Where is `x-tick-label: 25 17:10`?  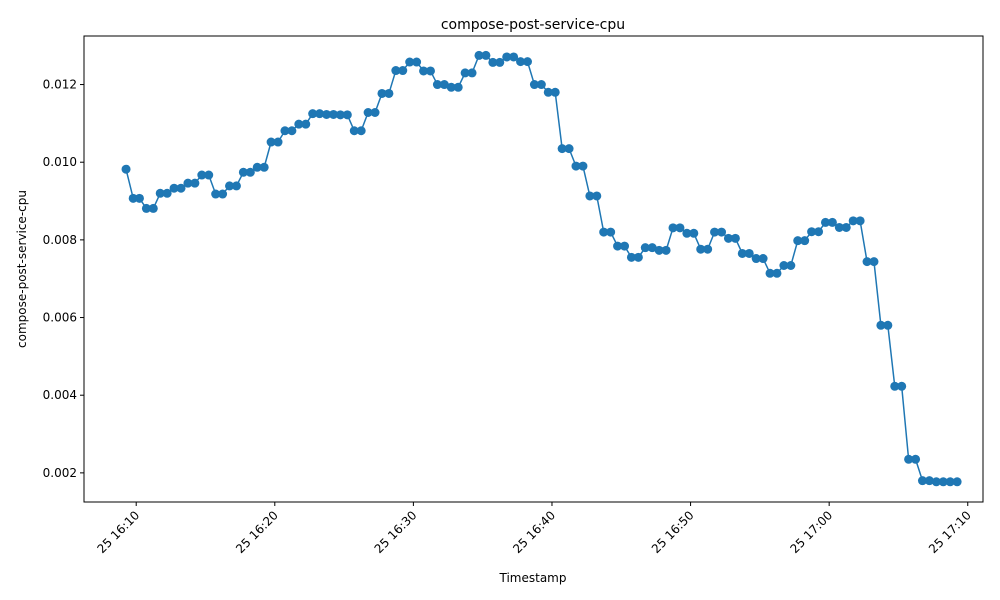
x-tick-label: 25 17:10 is located at coordinates (950, 532).